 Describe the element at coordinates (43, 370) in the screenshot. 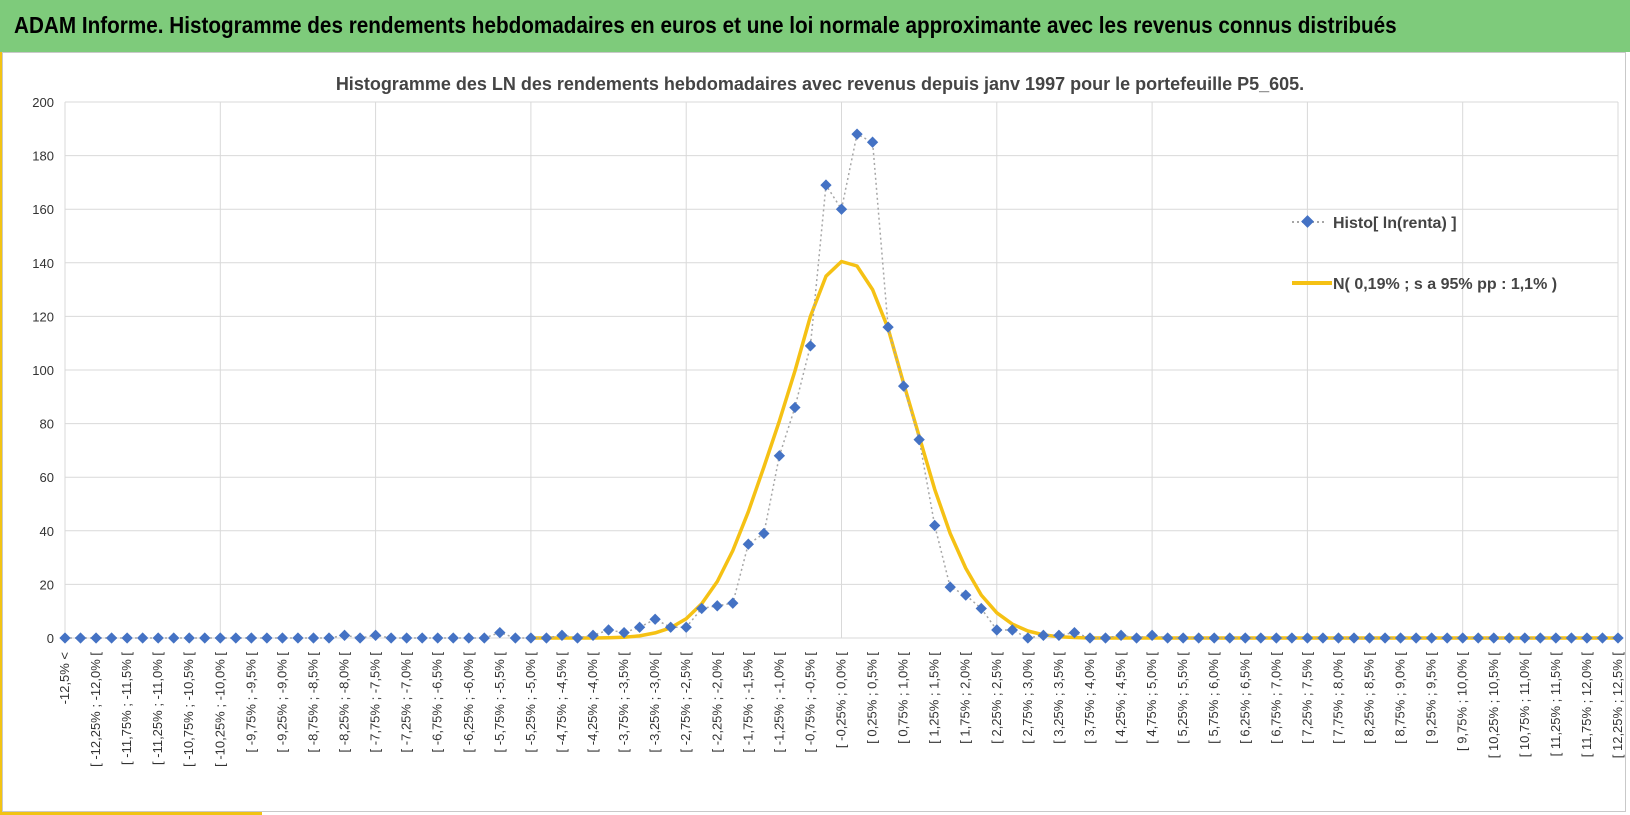

I see `y-tick-label: 100` at that location.